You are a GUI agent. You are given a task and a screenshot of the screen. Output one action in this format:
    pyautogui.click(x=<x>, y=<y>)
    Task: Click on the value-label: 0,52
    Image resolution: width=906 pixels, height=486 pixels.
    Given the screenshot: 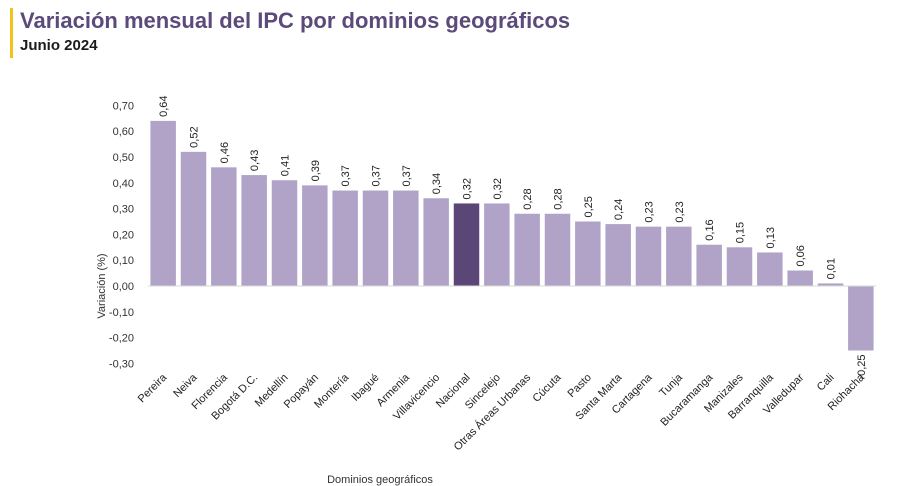 What is the action you would take?
    pyautogui.click(x=195, y=136)
    